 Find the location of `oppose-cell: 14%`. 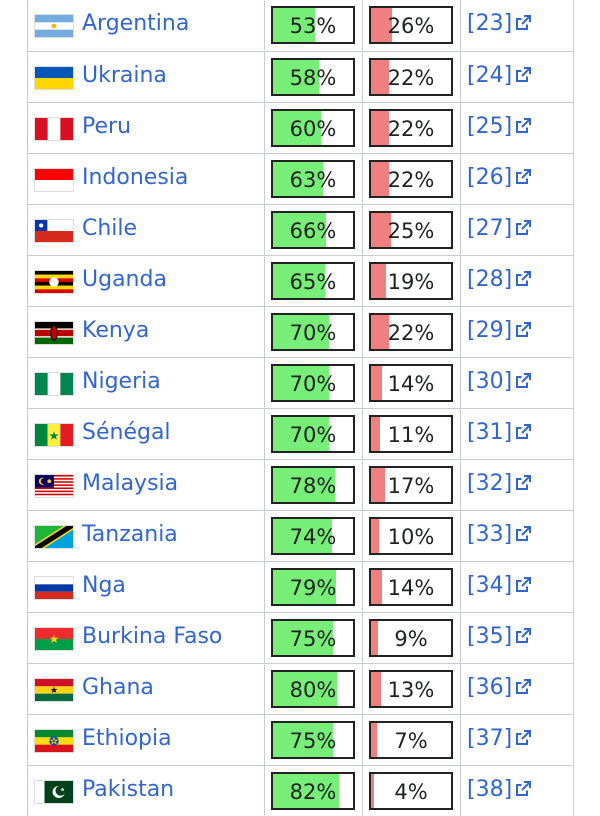

oppose-cell: 14% is located at coordinates (412, 383).